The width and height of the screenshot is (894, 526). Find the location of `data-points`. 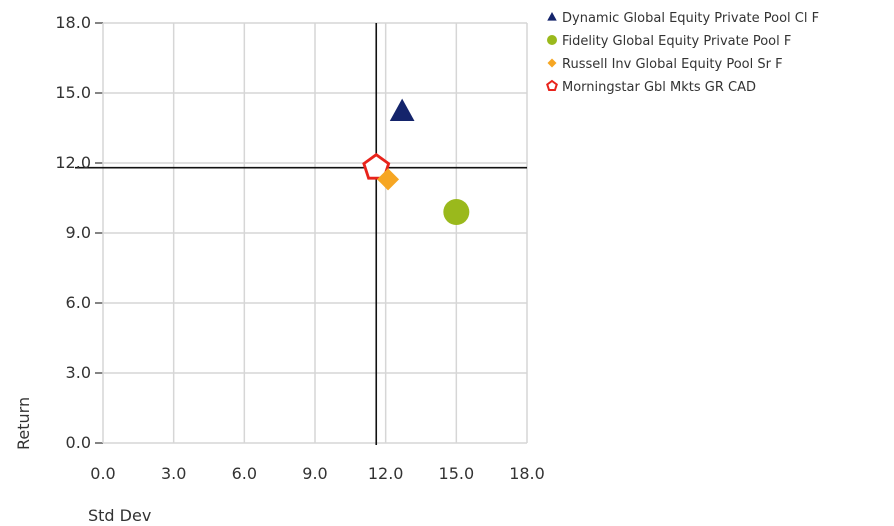

data-points is located at coordinates (416, 161).